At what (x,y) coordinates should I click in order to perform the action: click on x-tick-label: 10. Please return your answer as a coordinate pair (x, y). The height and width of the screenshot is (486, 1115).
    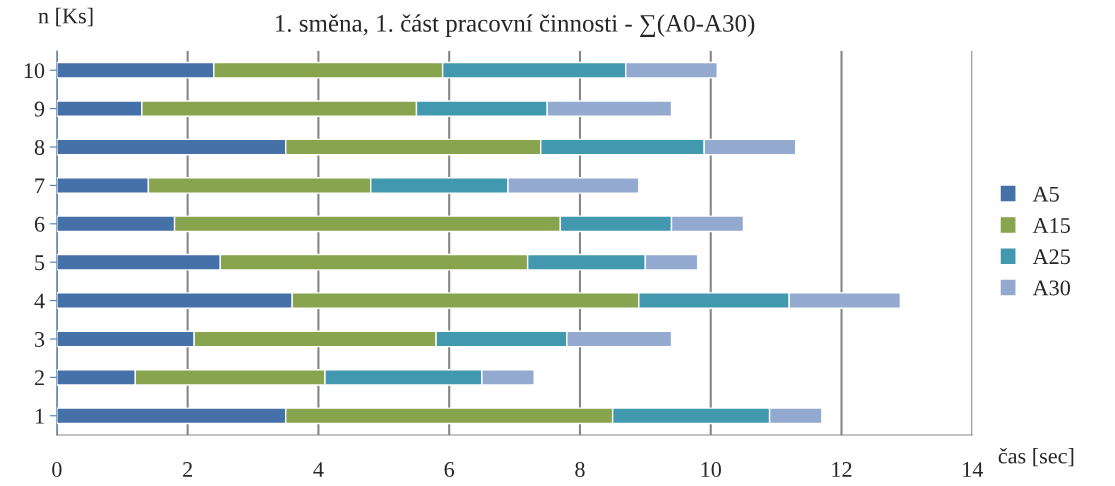
    Looking at the image, I should click on (711, 469).